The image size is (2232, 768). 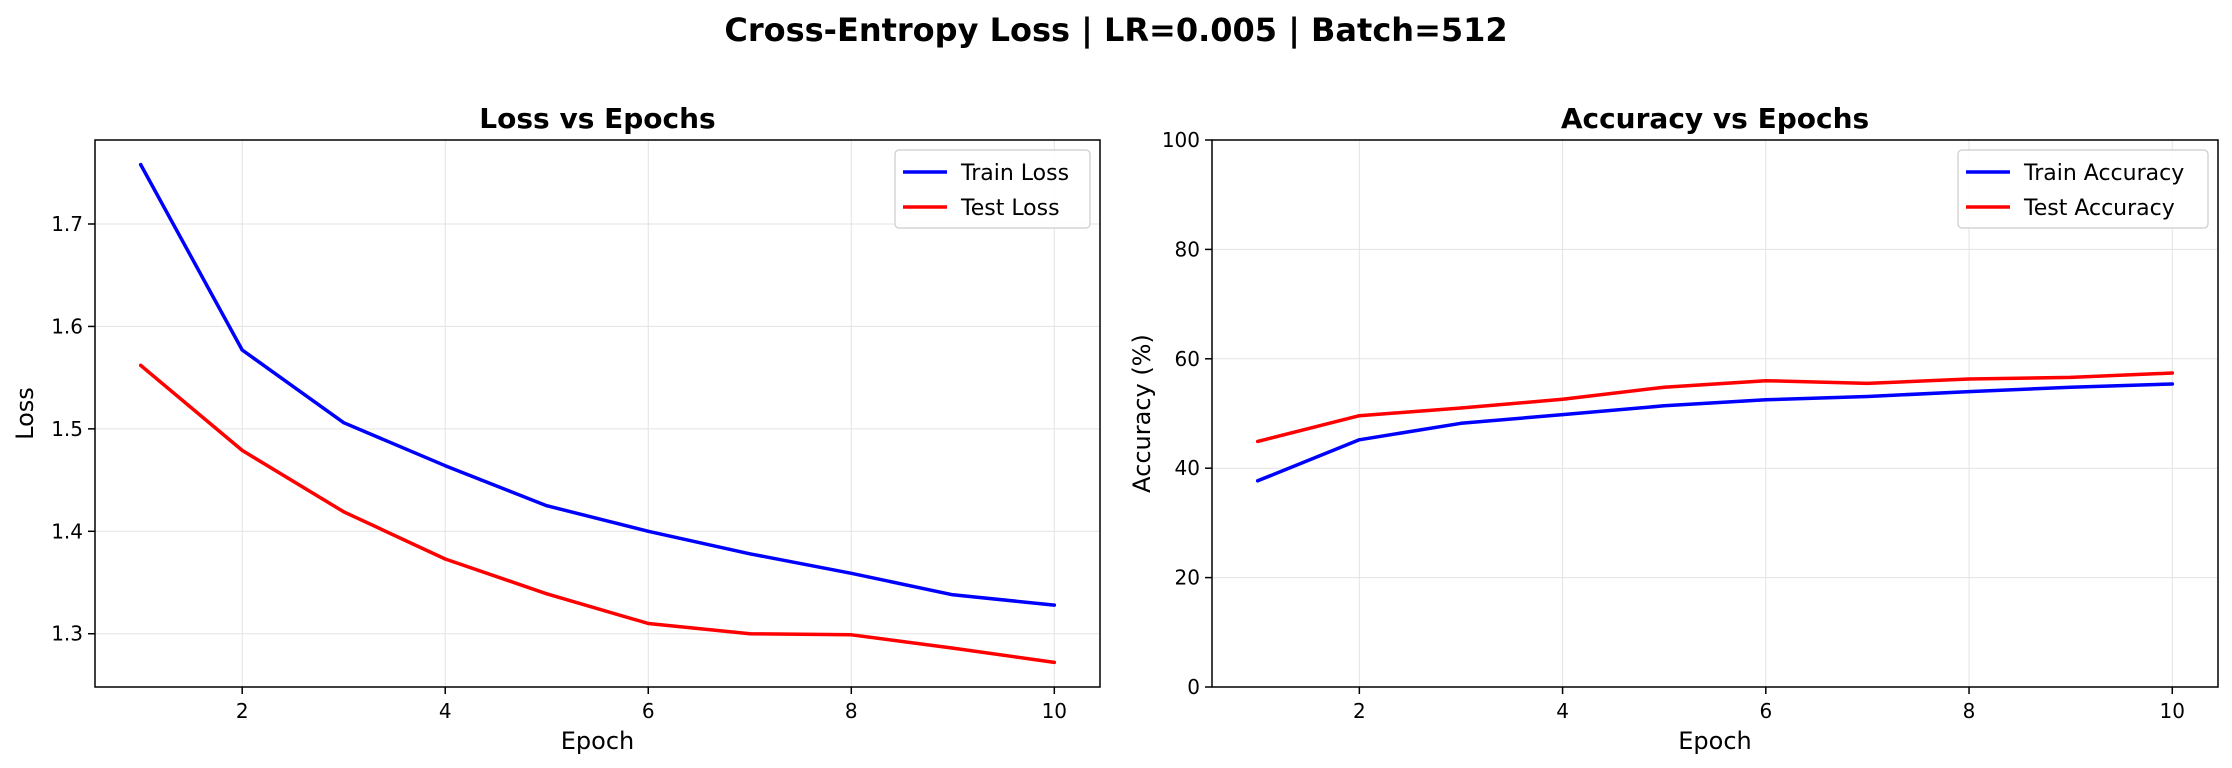 I want to click on accuracy-legend-box, so click(x=2083, y=189).